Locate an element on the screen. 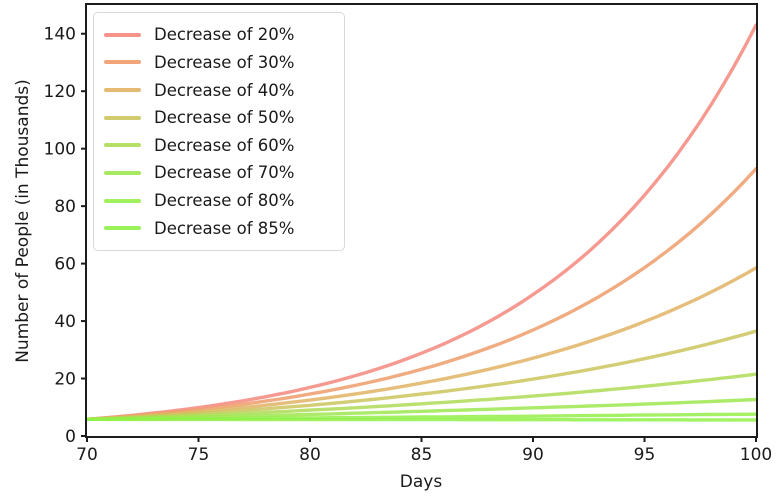  y-tick-label: 20 is located at coordinates (65, 380).